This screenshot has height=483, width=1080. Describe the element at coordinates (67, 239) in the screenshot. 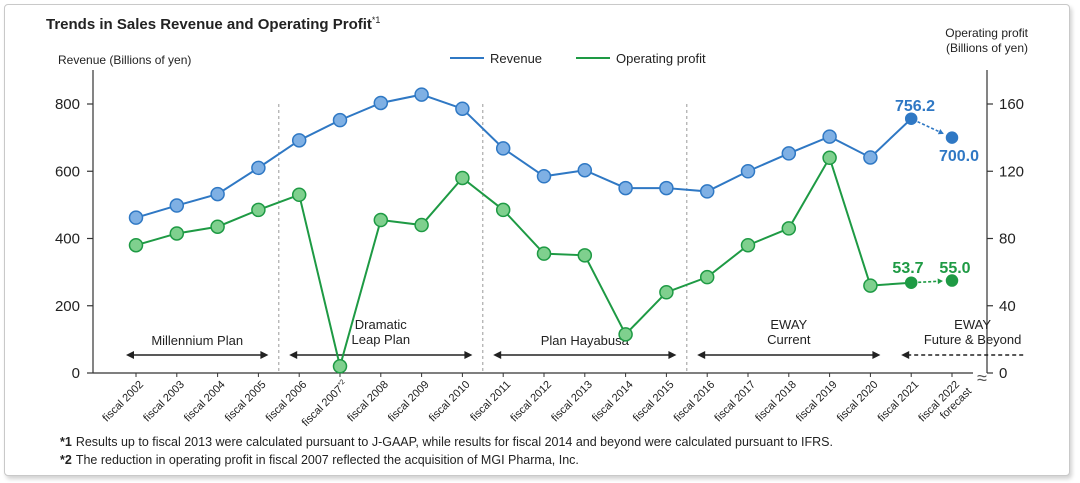

I see `left-tick-label: 400` at that location.